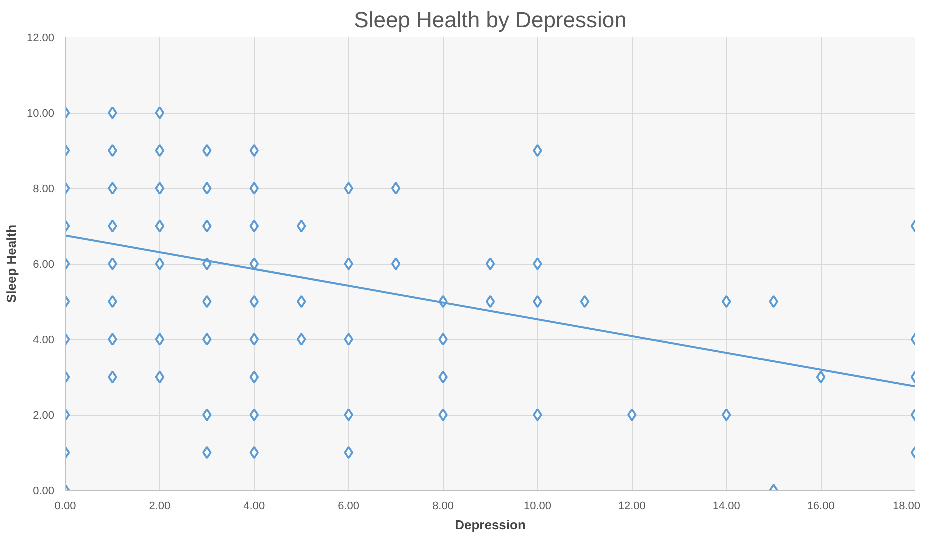  What do you see at coordinates (490, 20) in the screenshot?
I see `chart-title: Sleep Health by Depression` at bounding box center [490, 20].